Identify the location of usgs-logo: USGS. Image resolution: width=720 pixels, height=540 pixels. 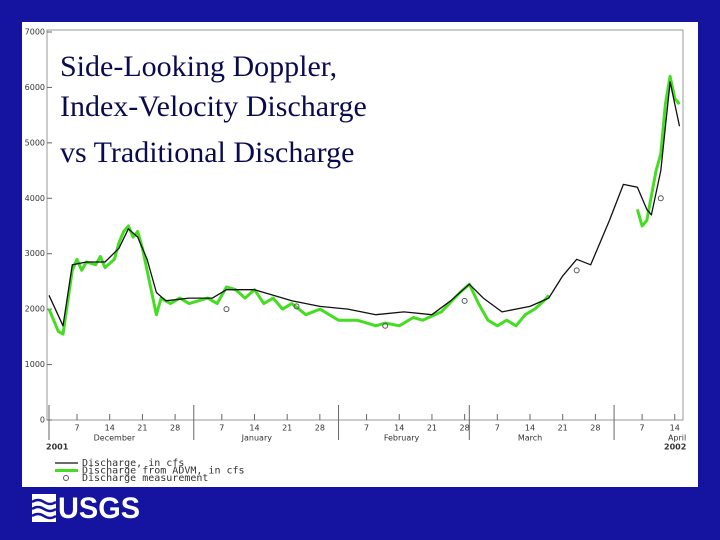
(85, 508).